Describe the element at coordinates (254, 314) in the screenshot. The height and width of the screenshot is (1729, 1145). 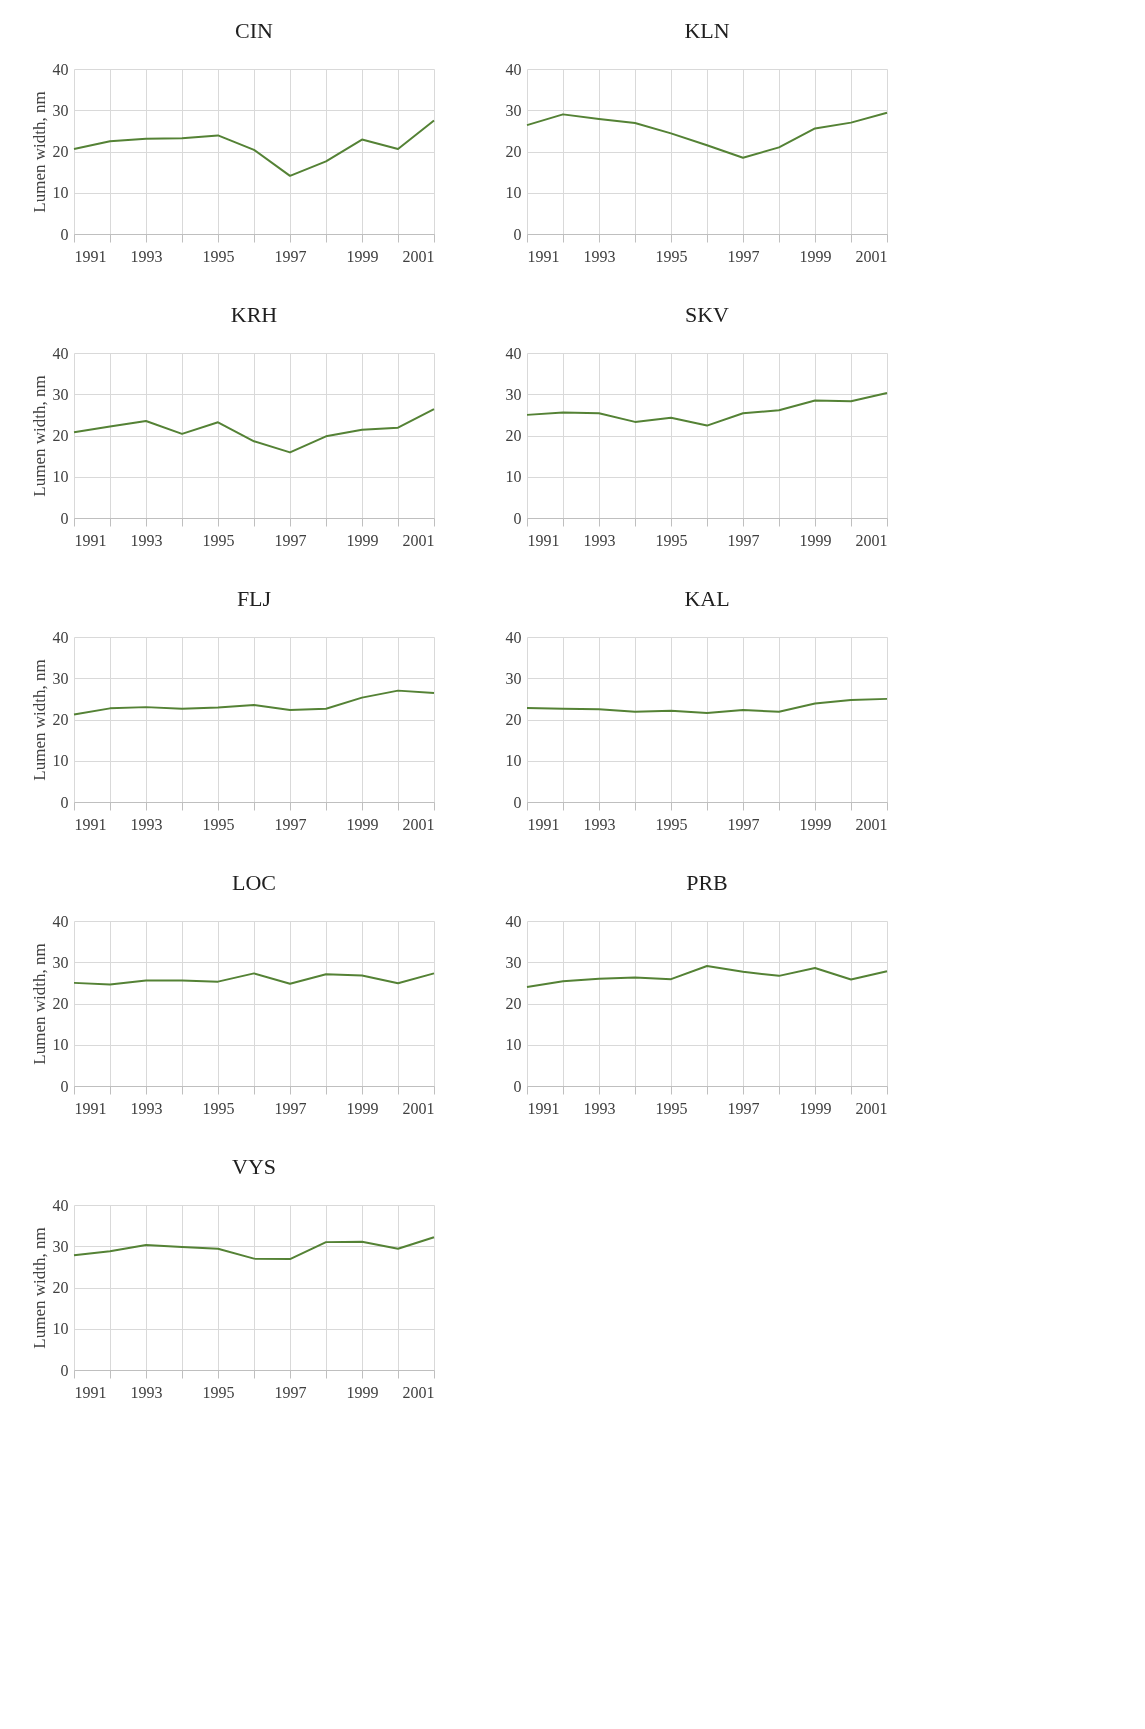
I see `chart-title: KRH` at that location.